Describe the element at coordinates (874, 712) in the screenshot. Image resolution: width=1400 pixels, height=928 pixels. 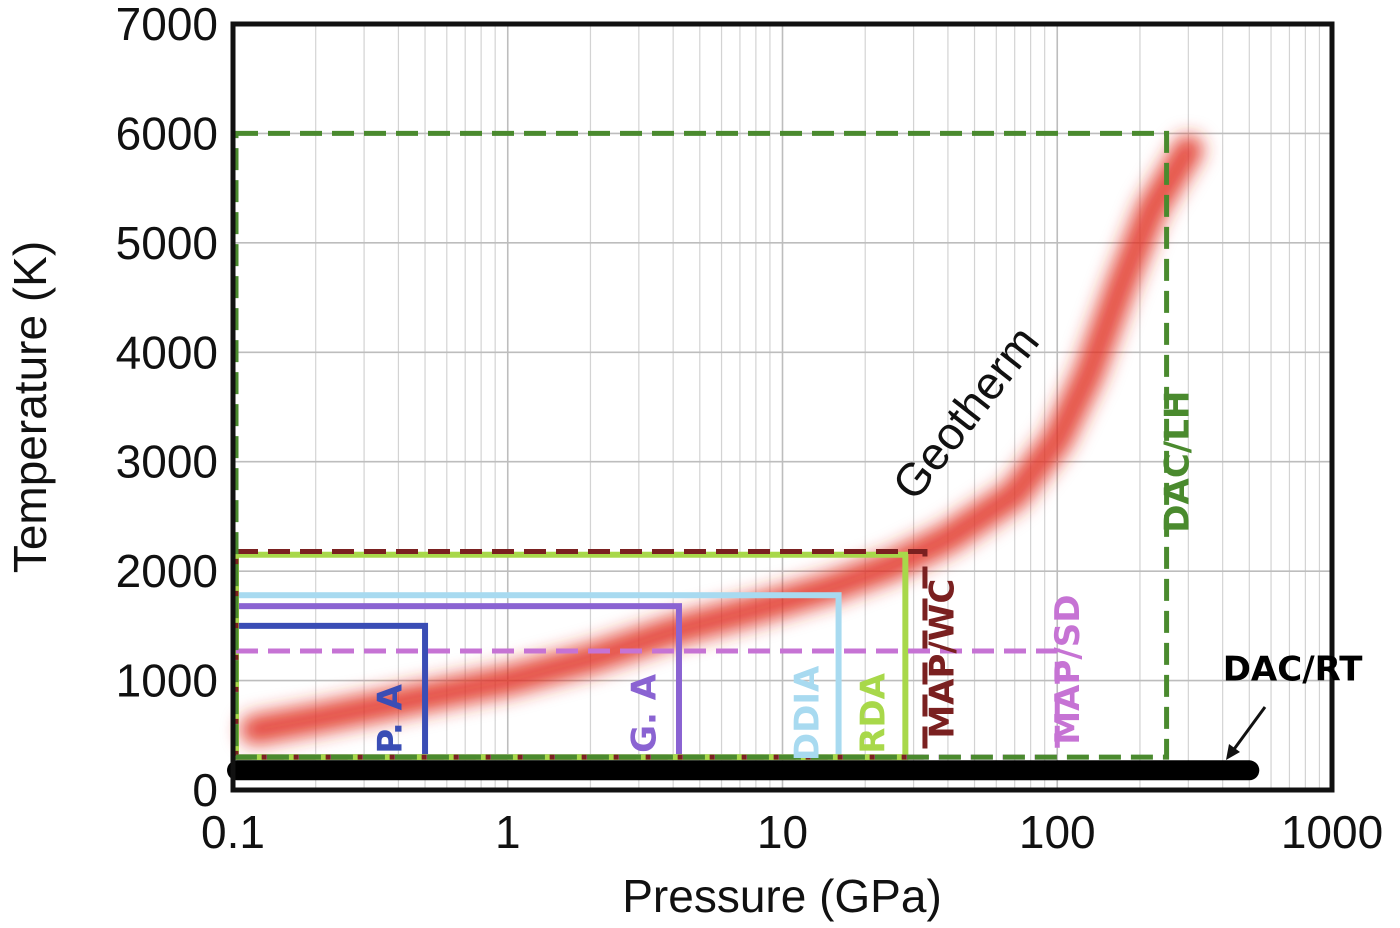
I see `region-label-rda: RDA` at that location.